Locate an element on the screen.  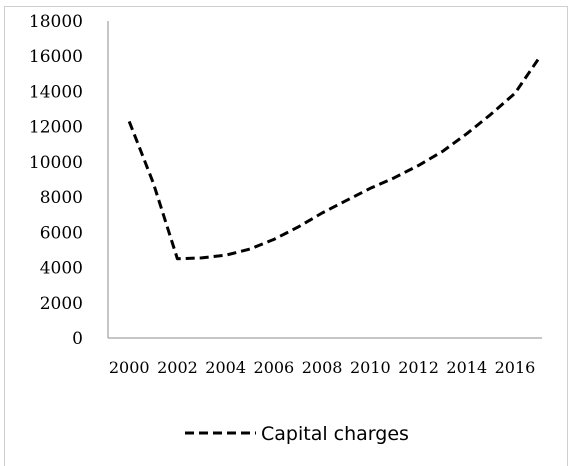
y-tick-label: 8000 is located at coordinates (61, 198).